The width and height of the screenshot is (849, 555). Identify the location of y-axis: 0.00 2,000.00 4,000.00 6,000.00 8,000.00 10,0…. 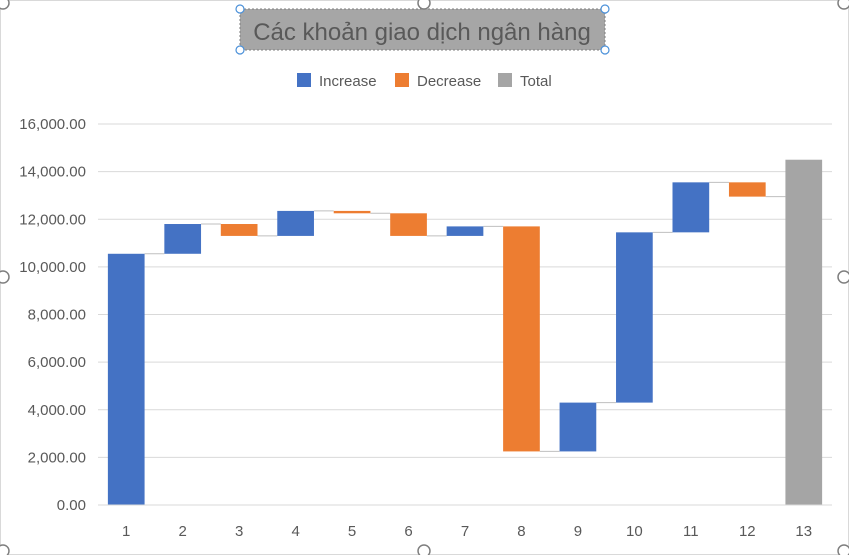
(52, 315).